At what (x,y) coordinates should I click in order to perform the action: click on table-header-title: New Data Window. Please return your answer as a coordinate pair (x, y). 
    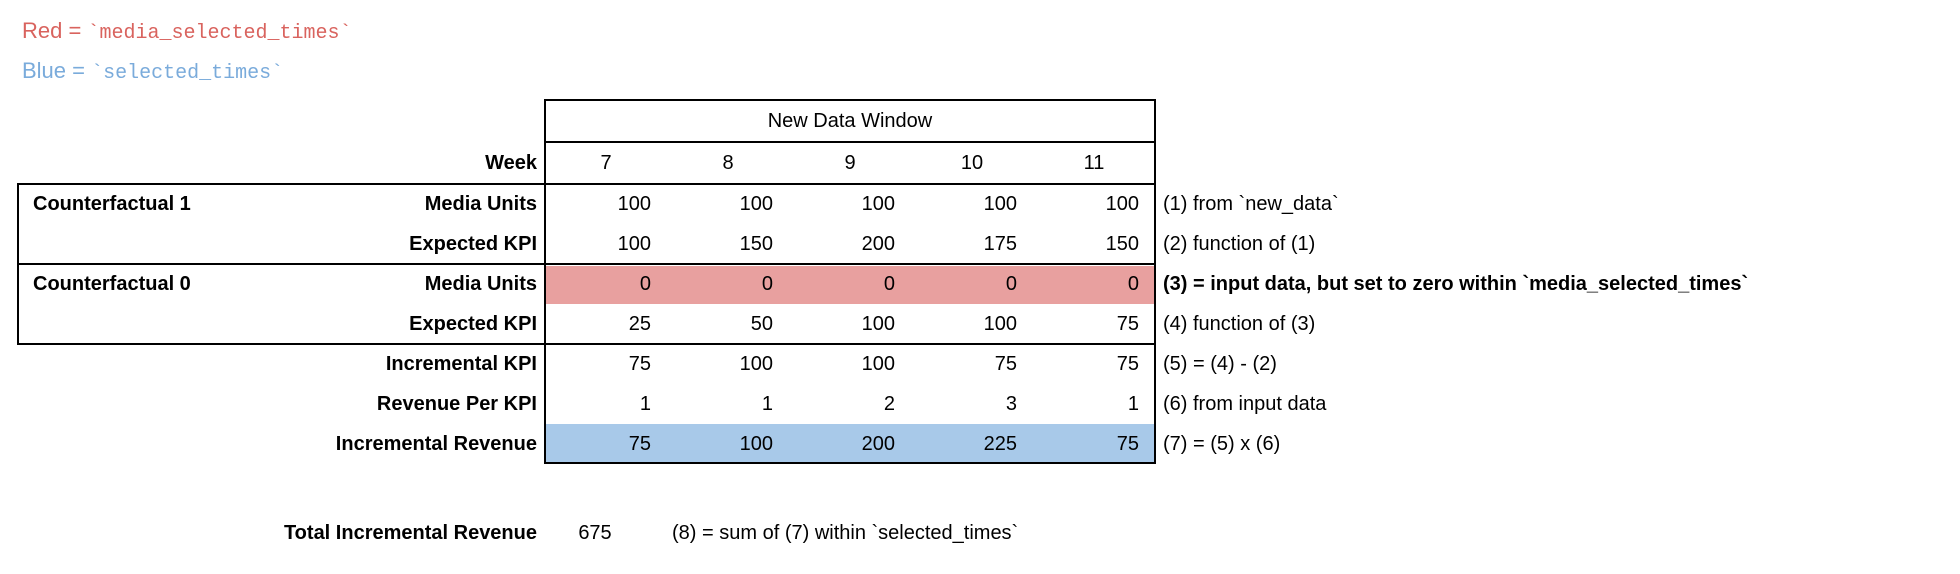
    Looking at the image, I should click on (850, 121).